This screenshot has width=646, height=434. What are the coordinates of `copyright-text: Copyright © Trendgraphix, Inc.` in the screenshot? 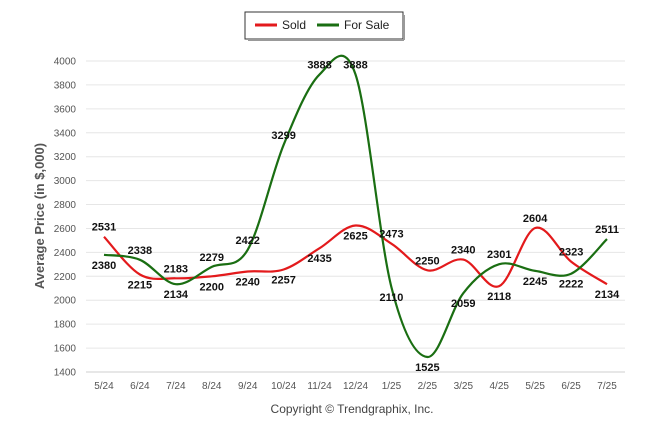 It's located at (352, 409).